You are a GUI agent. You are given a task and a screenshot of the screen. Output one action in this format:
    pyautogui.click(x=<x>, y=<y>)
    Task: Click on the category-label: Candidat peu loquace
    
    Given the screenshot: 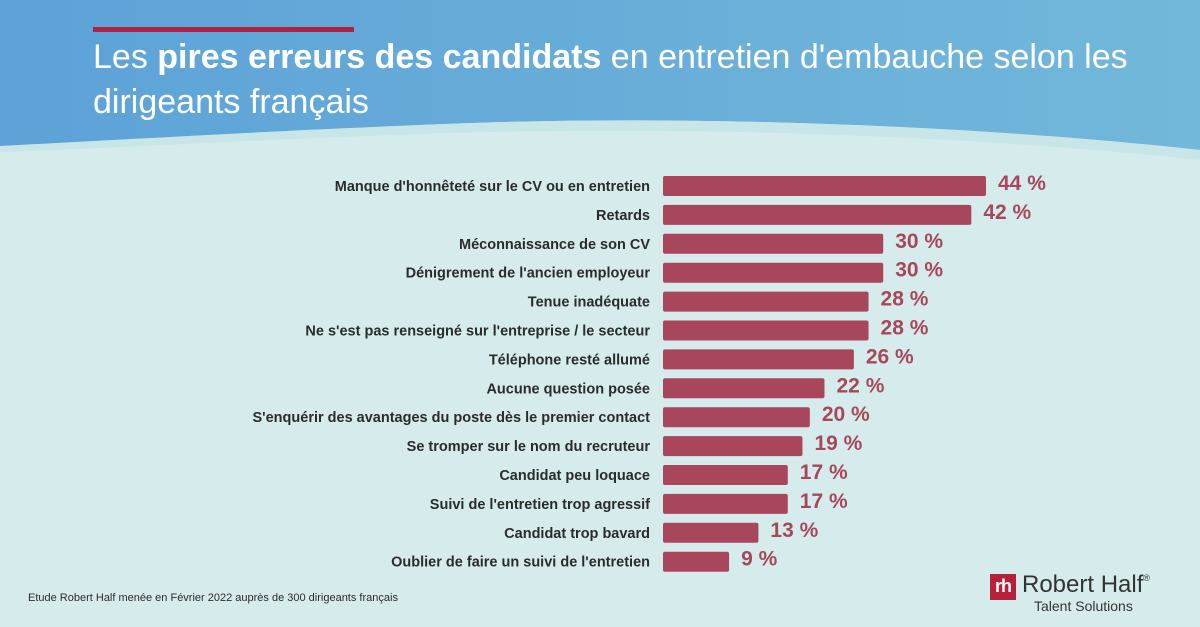 What is the action you would take?
    pyautogui.click(x=574, y=476)
    